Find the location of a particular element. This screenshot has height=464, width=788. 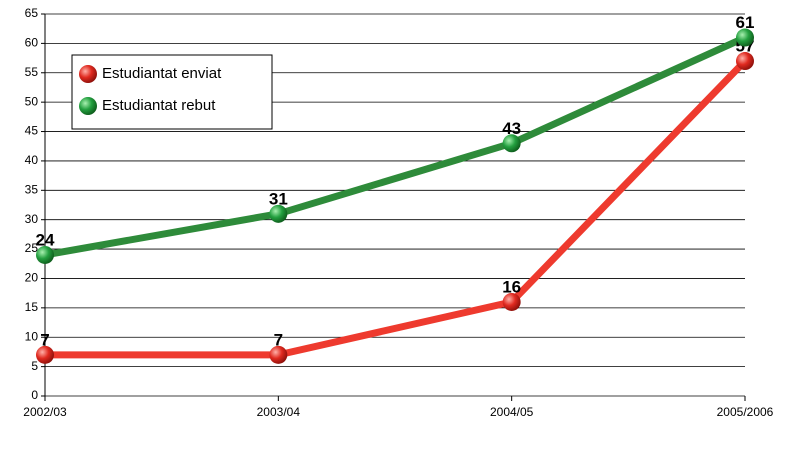

y-tick-label: 25 is located at coordinates (32, 248).